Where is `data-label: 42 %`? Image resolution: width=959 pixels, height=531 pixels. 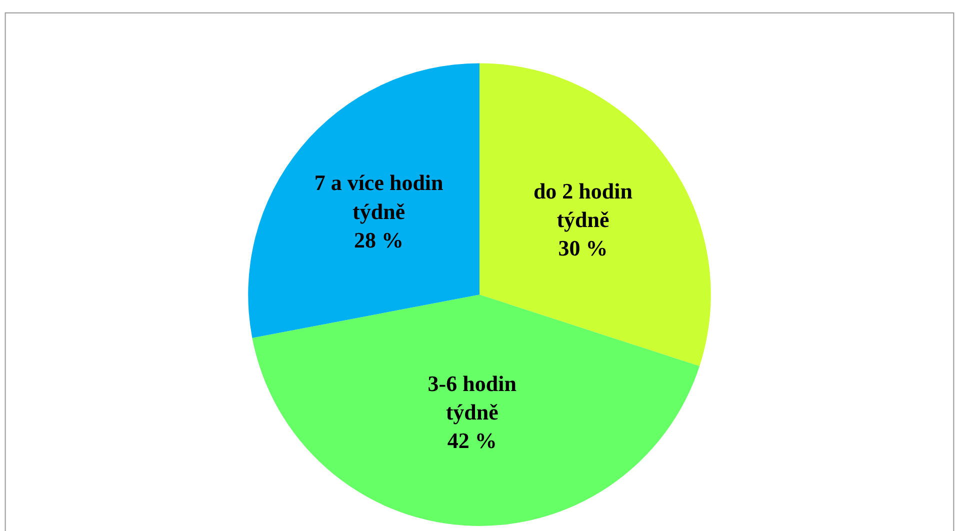
data-label: 42 % is located at coordinates (472, 440).